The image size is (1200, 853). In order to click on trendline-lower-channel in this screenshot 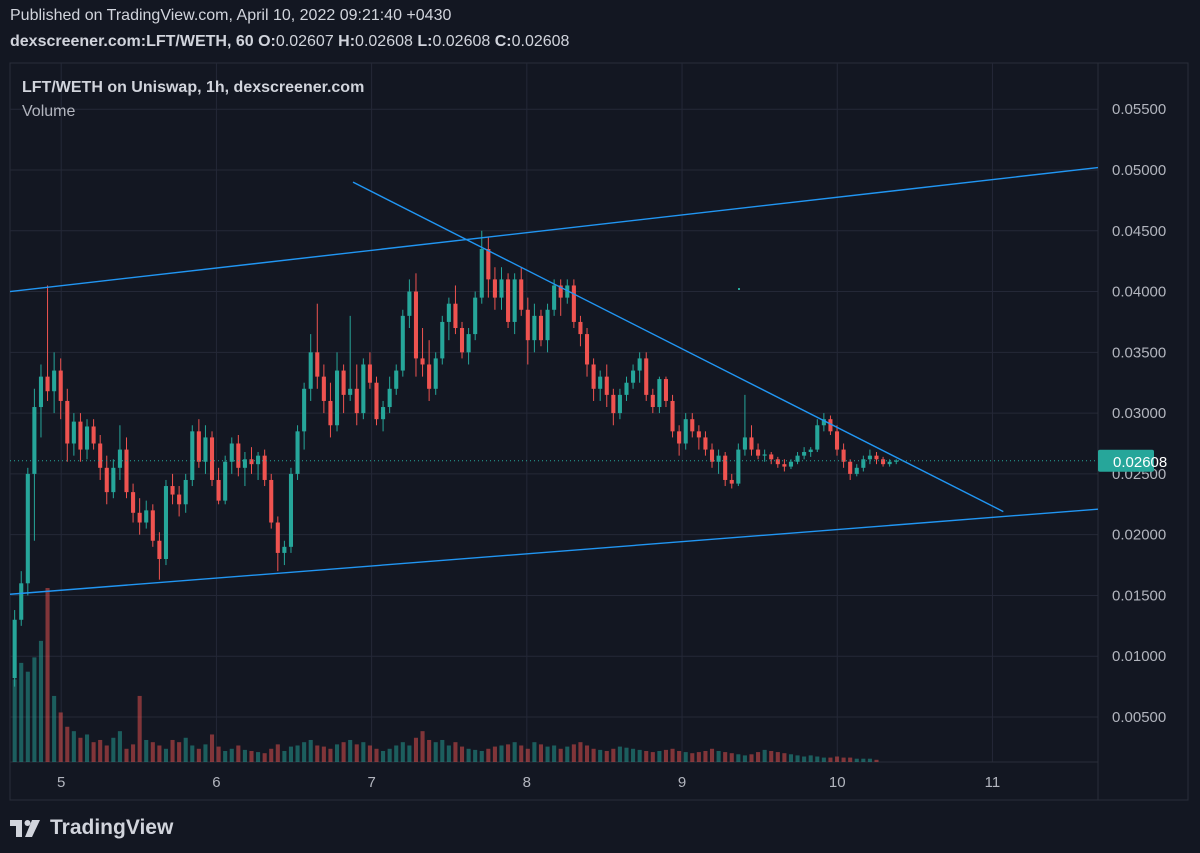, I will do `click(554, 551)`.